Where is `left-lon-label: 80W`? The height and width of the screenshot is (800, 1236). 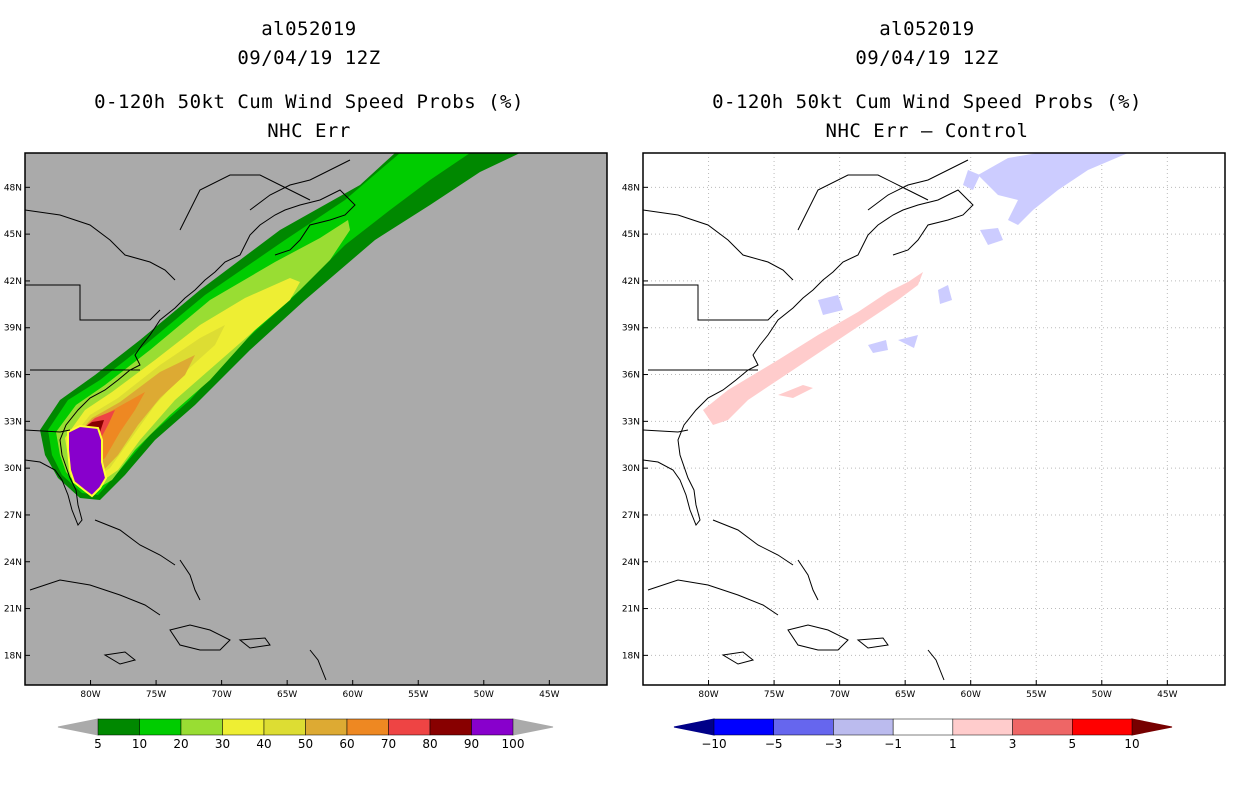 left-lon-label: 80W is located at coordinates (90, 695).